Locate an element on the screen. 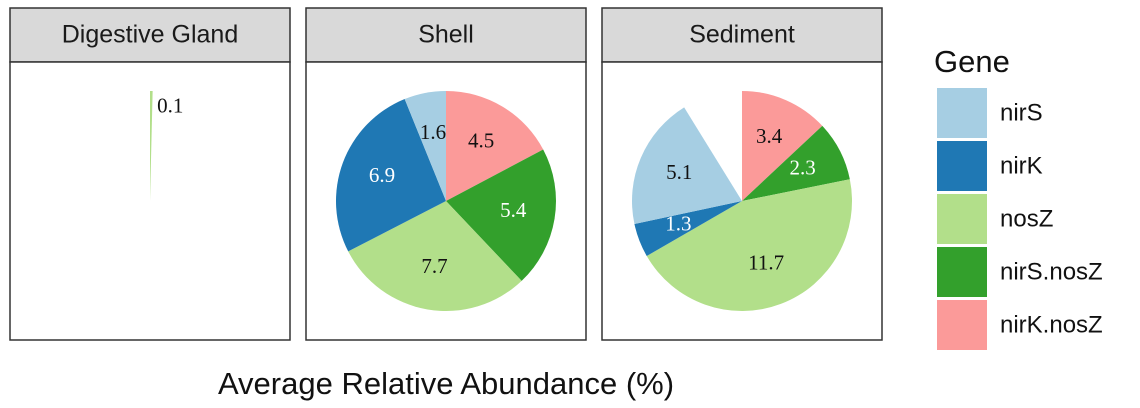  data-label: 11.7 is located at coordinates (766, 263).